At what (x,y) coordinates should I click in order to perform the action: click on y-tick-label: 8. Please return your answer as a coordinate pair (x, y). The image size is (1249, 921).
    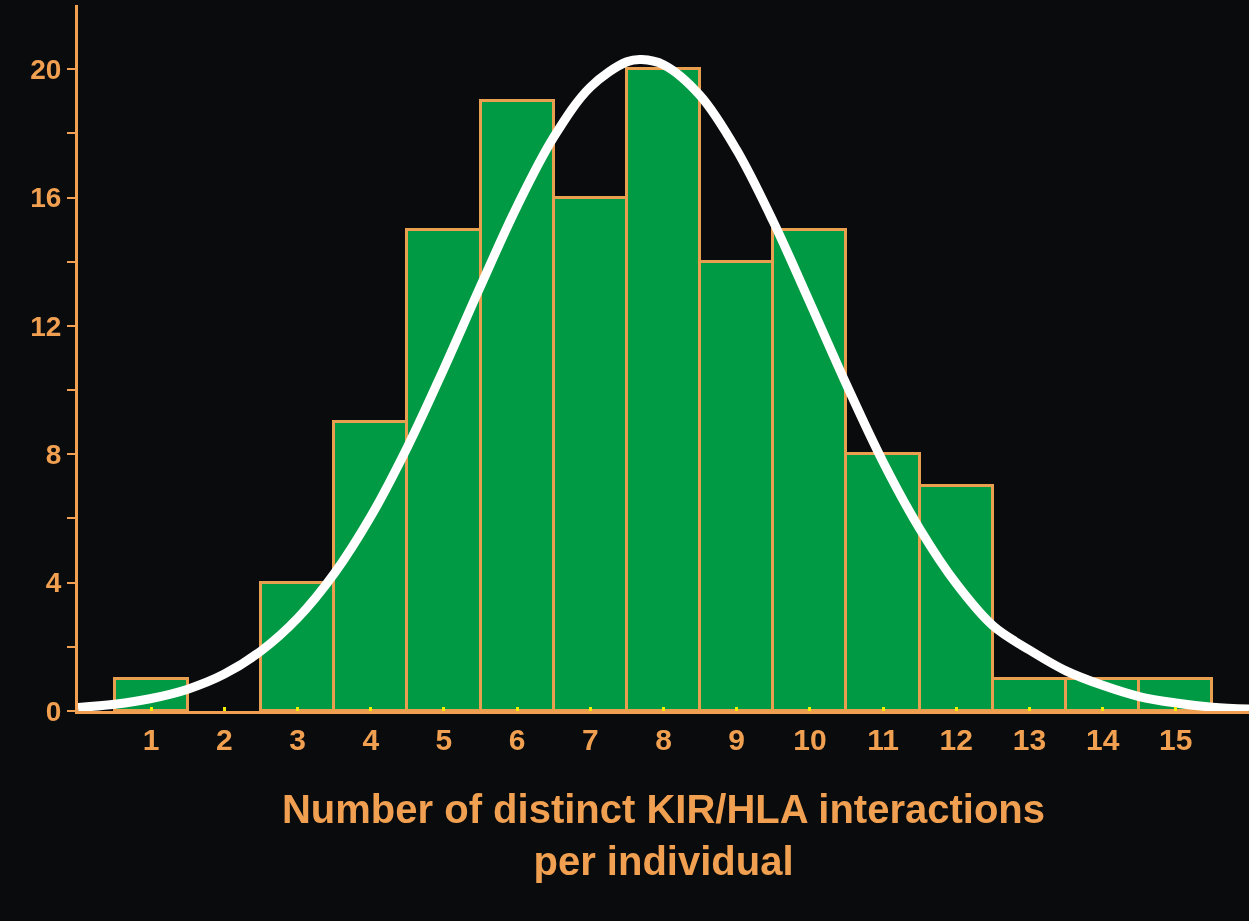
    Looking at the image, I should click on (53, 455).